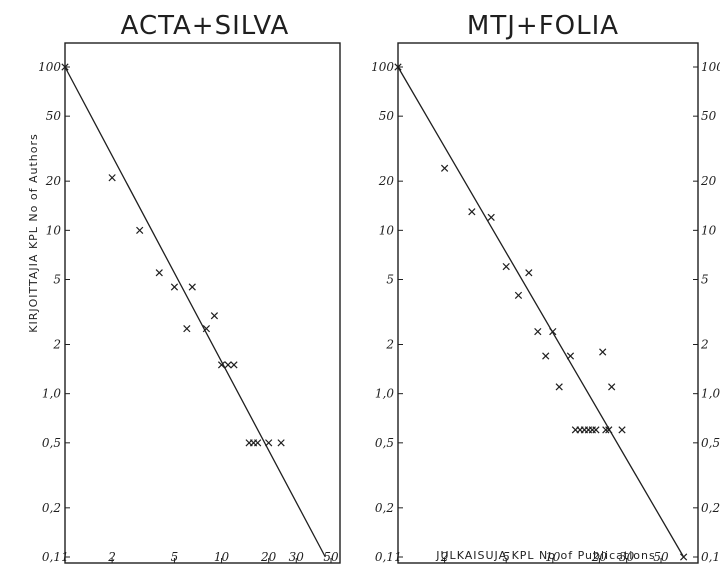  What do you see at coordinates (710, 67) in the screenshot?
I see `y-tick-label-right: 100` at bounding box center [710, 67].